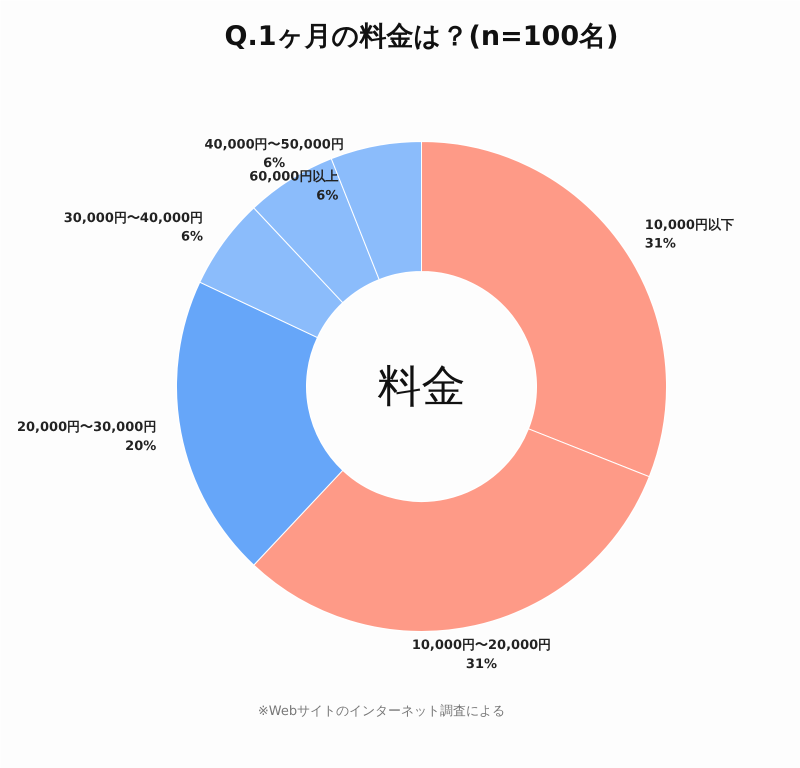 The width and height of the screenshot is (800, 768). Describe the element at coordinates (382, 711) in the screenshot. I see `text: ※Webサイトのインターネット調査による` at that location.